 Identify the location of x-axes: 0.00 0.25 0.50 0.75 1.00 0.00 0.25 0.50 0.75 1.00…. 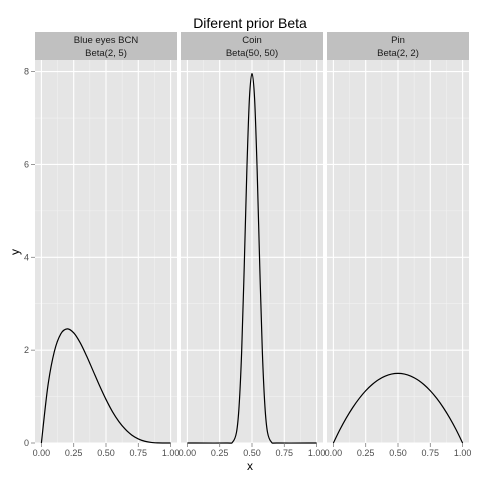
(252, 450).